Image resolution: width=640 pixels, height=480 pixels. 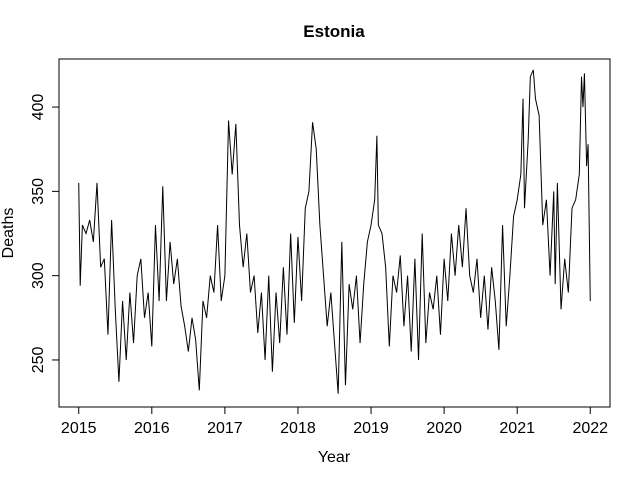 I want to click on y-tick-label: 300, so click(x=38, y=275).